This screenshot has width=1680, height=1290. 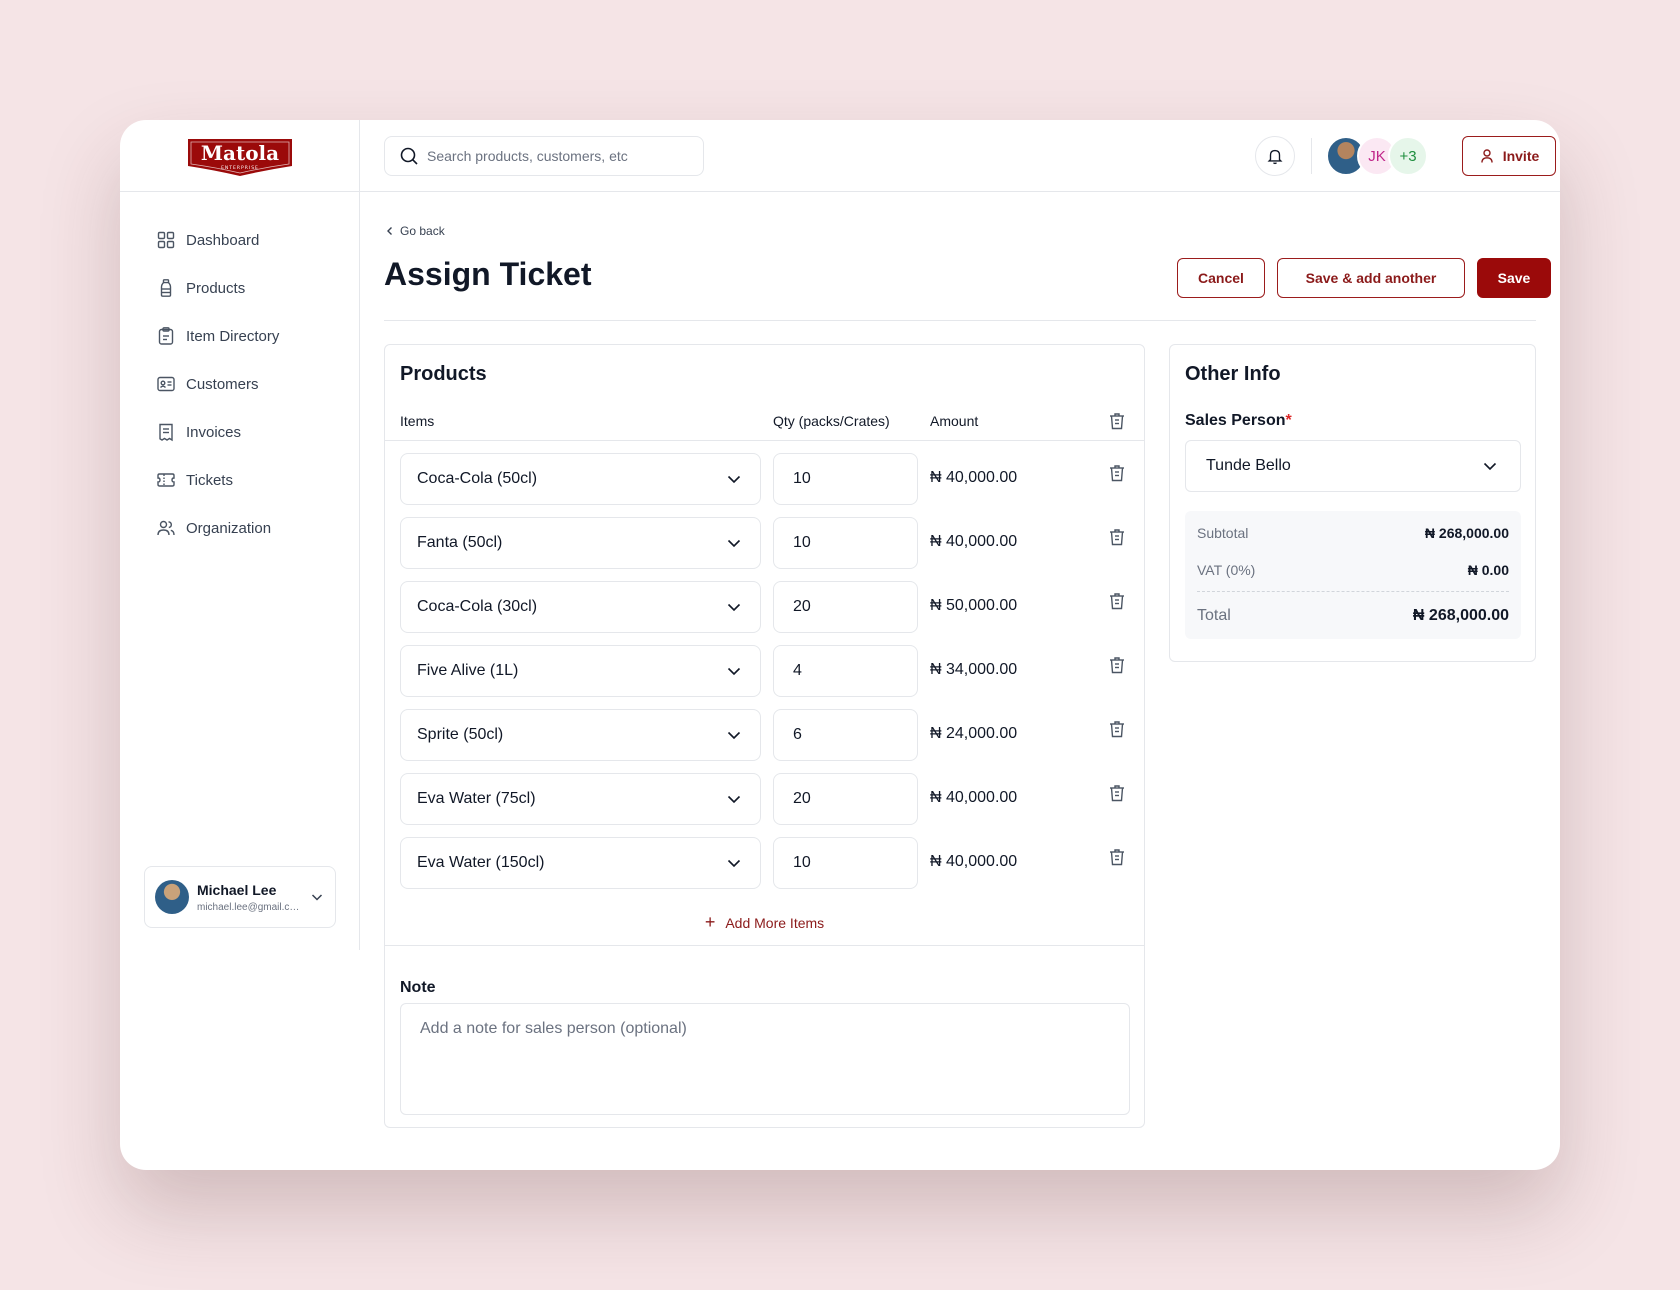 I want to click on id-card-icon, so click(x=166, y=384).